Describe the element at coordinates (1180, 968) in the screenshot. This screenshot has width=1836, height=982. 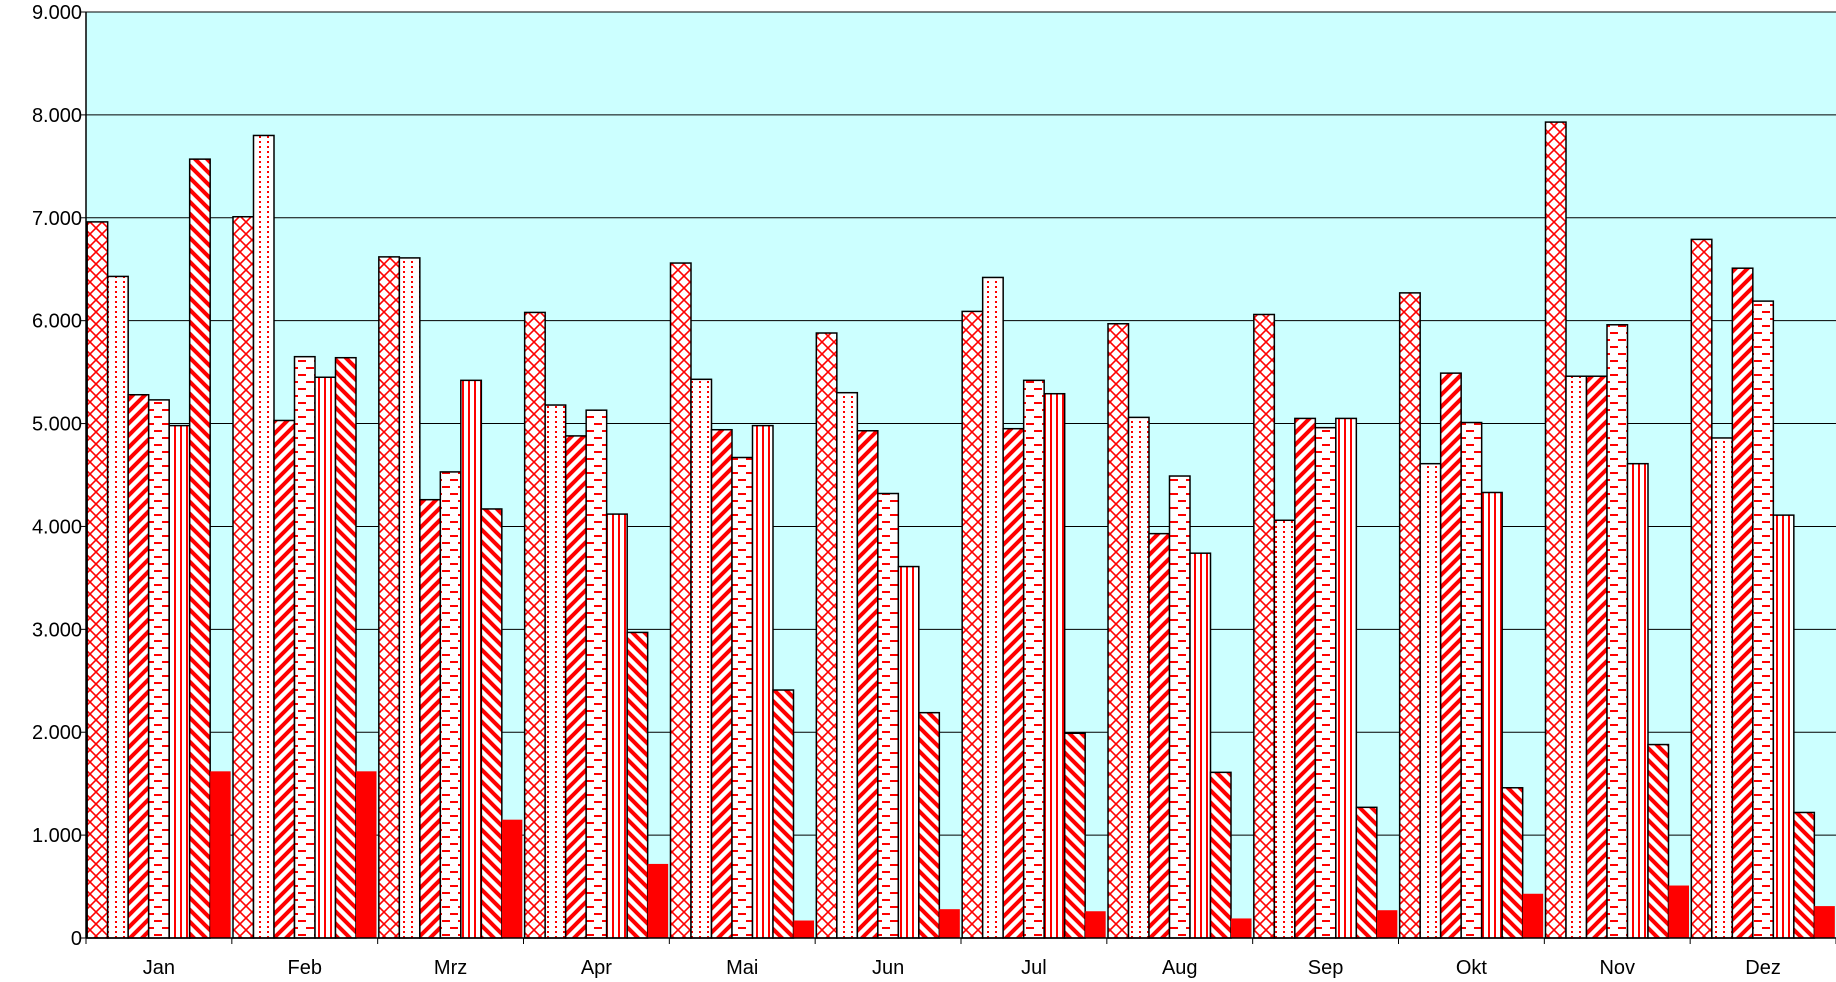
I see `x-tick-label: Aug` at that location.